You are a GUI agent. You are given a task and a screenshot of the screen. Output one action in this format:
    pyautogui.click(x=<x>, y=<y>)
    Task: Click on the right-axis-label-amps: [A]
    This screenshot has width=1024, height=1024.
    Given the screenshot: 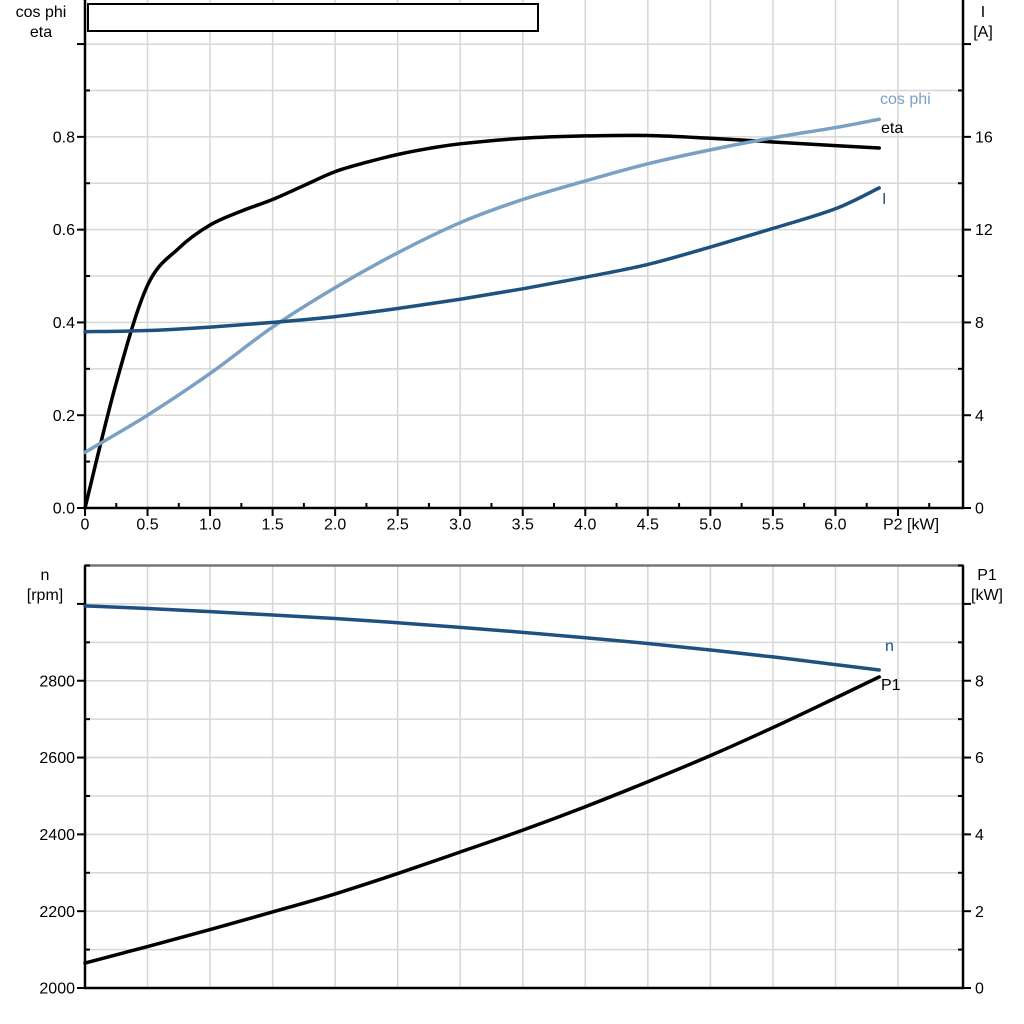 What is the action you would take?
    pyautogui.click(x=983, y=32)
    